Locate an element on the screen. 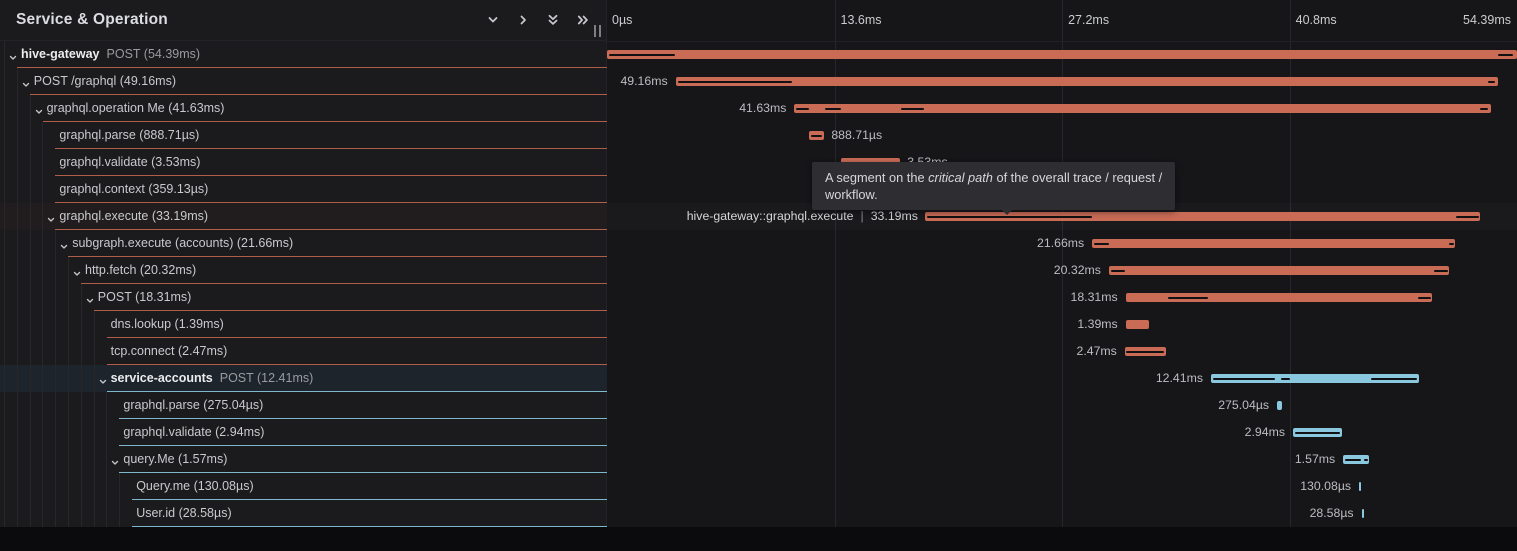 This screenshot has width=1517, height=551. pane-resize-handle is located at coordinates (597, 31).